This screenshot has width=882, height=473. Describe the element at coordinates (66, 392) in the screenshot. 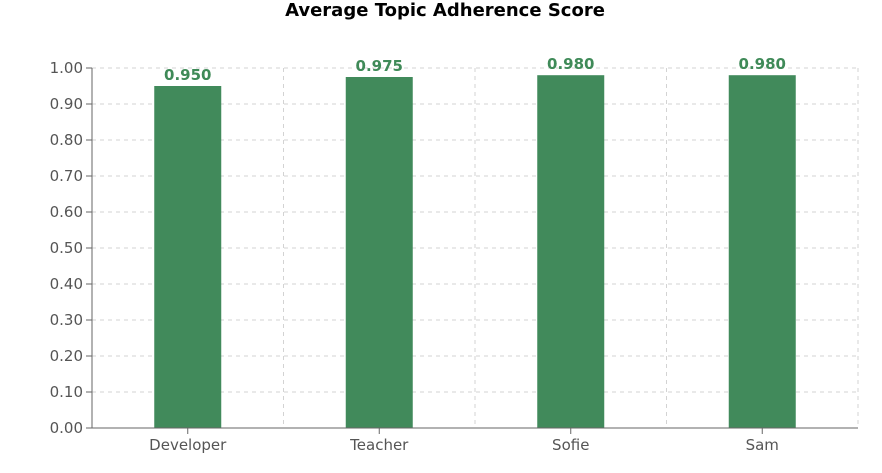

I see `y-tick-label: 0.10` at that location.